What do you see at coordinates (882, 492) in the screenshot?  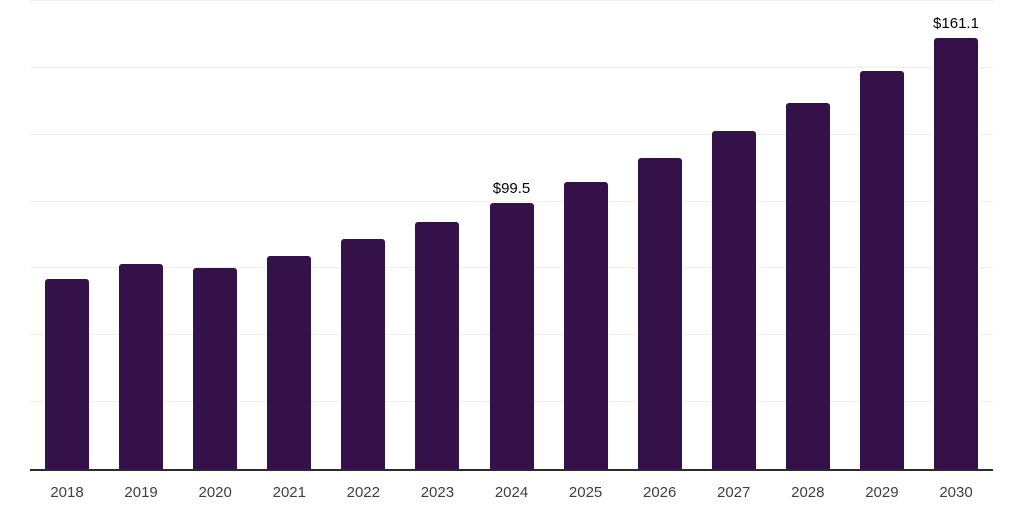 I see `x-tick-label-2029: 2029` at bounding box center [882, 492].